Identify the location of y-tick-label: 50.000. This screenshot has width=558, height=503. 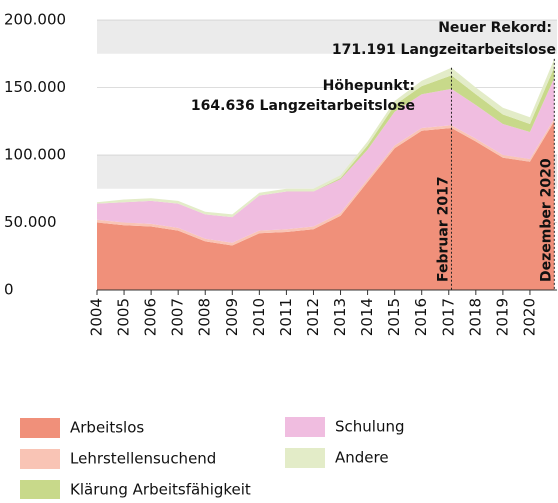
(30, 222).